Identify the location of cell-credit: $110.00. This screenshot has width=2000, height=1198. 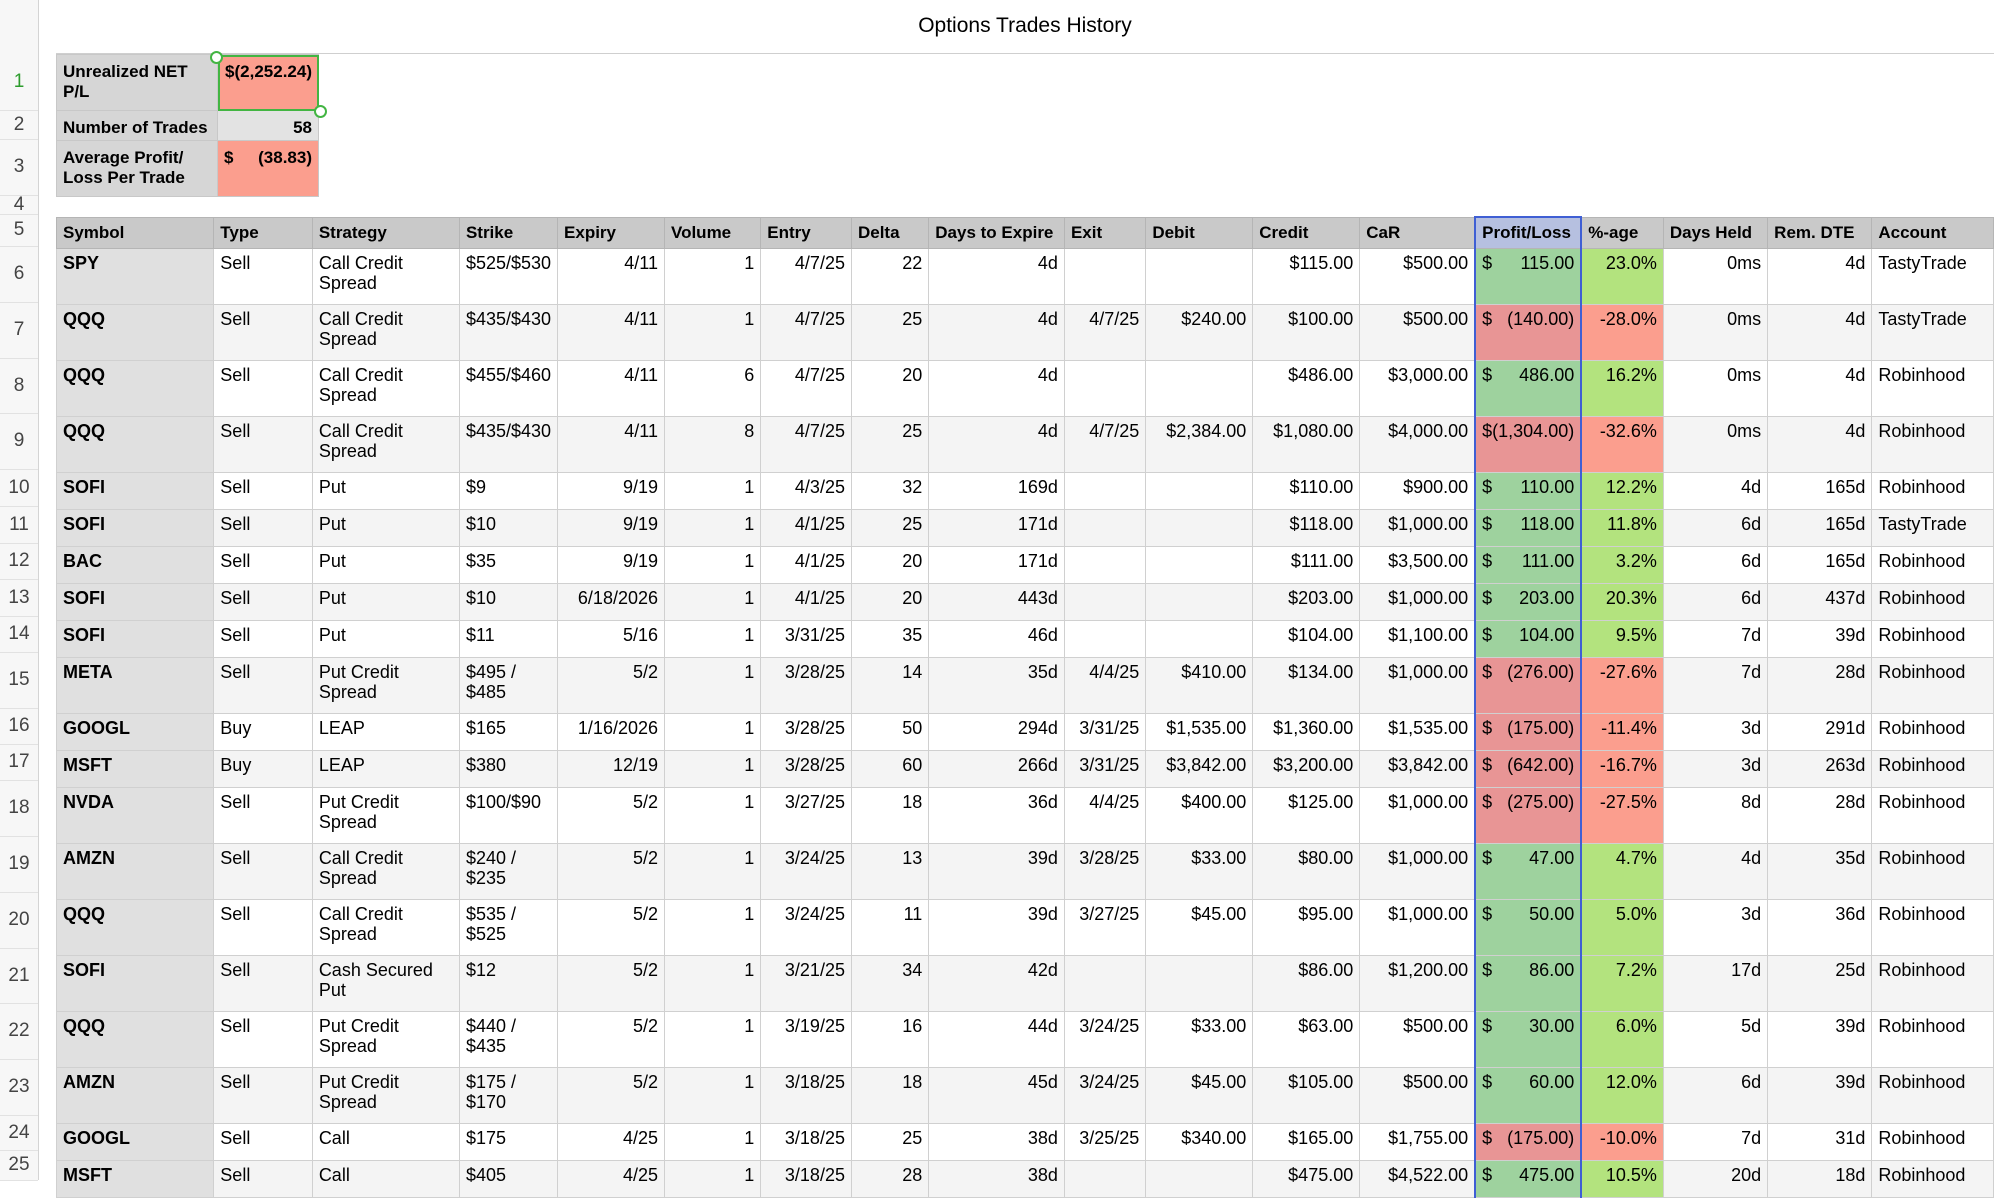
(1306, 491).